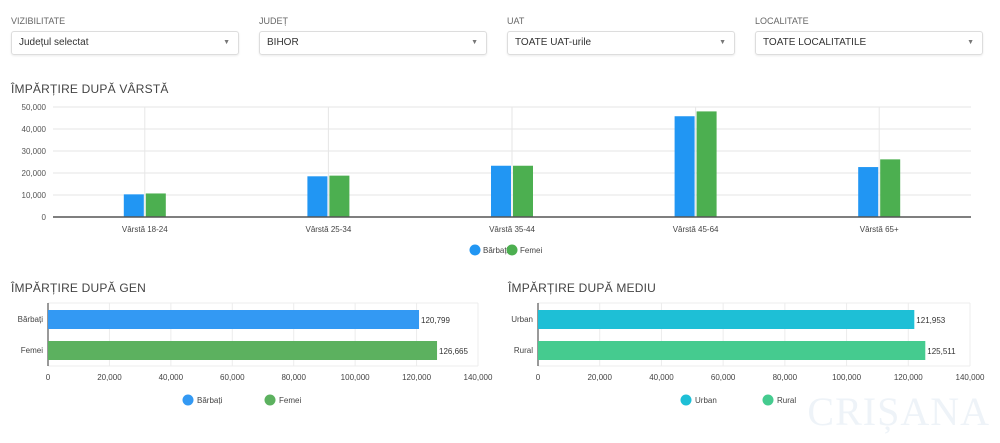 The width and height of the screenshot is (1000, 443). Describe the element at coordinates (32, 350) in the screenshot. I see `y-tick-label: Femei` at that location.